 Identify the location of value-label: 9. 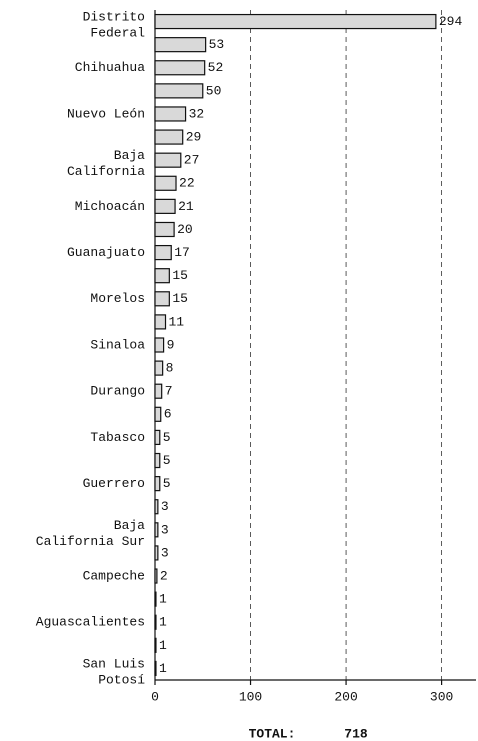
(171, 344).